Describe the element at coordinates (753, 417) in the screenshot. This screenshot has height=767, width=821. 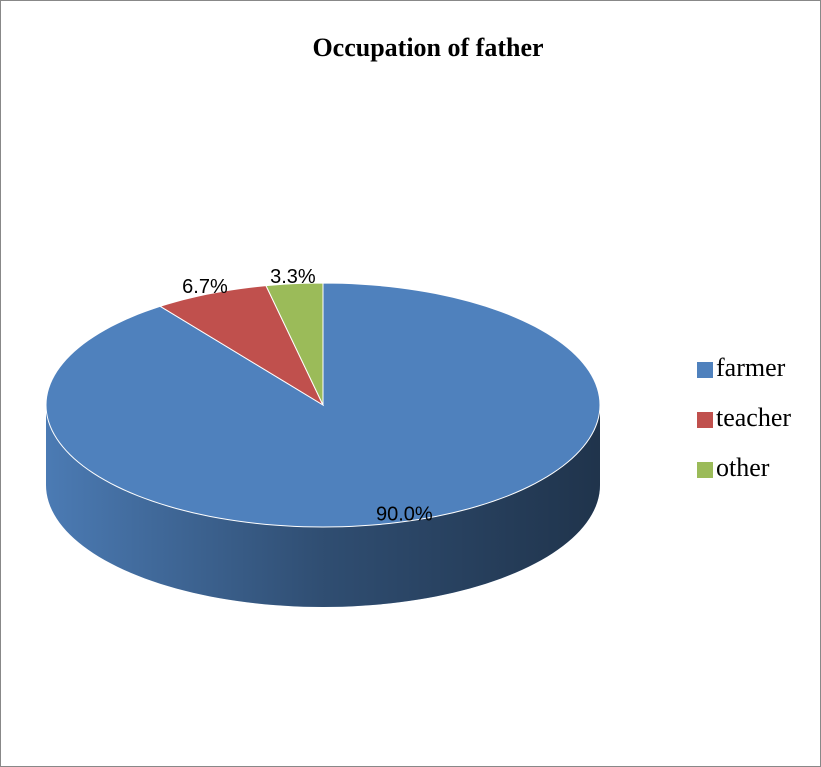
I see `legend-label: teacher` at that location.